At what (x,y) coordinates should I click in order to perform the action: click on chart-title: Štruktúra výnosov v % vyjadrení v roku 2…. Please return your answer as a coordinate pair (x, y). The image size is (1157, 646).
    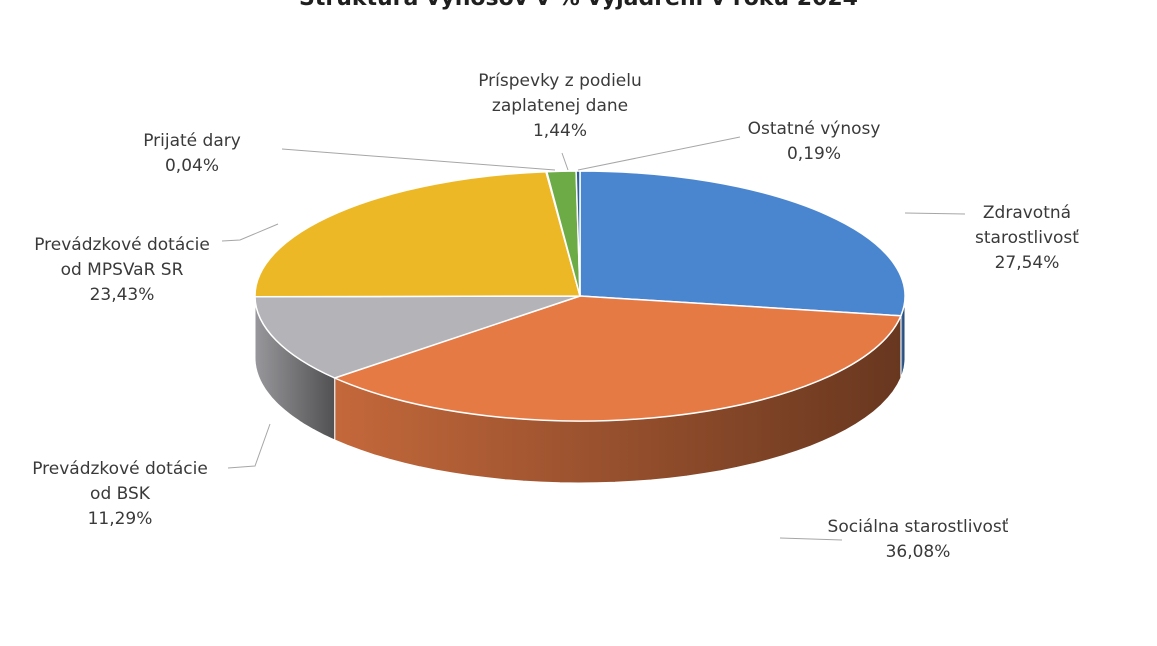
    Looking at the image, I should click on (578, 5).